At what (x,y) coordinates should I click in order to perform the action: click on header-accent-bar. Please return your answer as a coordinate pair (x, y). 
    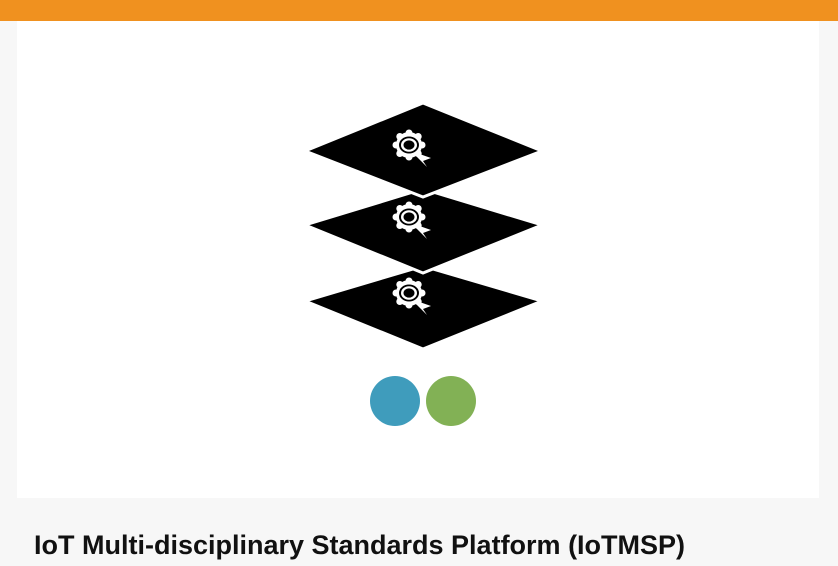
    Looking at the image, I should click on (419, 10).